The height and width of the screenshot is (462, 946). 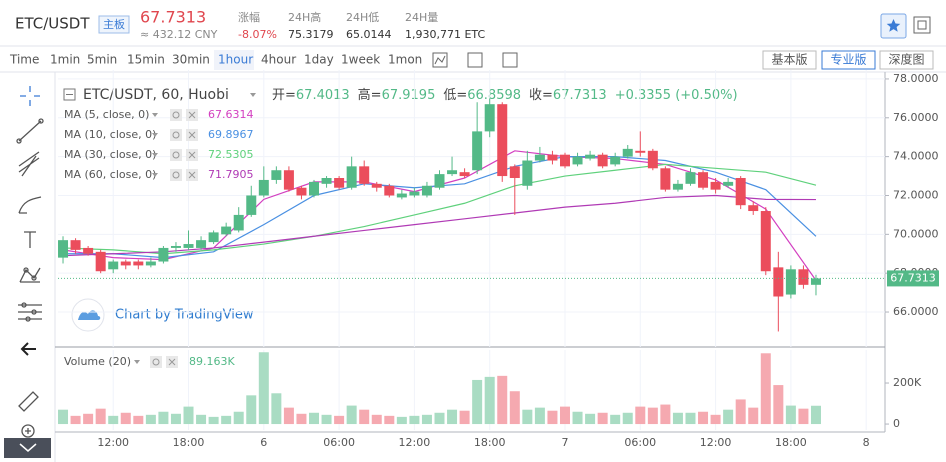 I want to click on stat-value: -8.07%, so click(x=257, y=34).